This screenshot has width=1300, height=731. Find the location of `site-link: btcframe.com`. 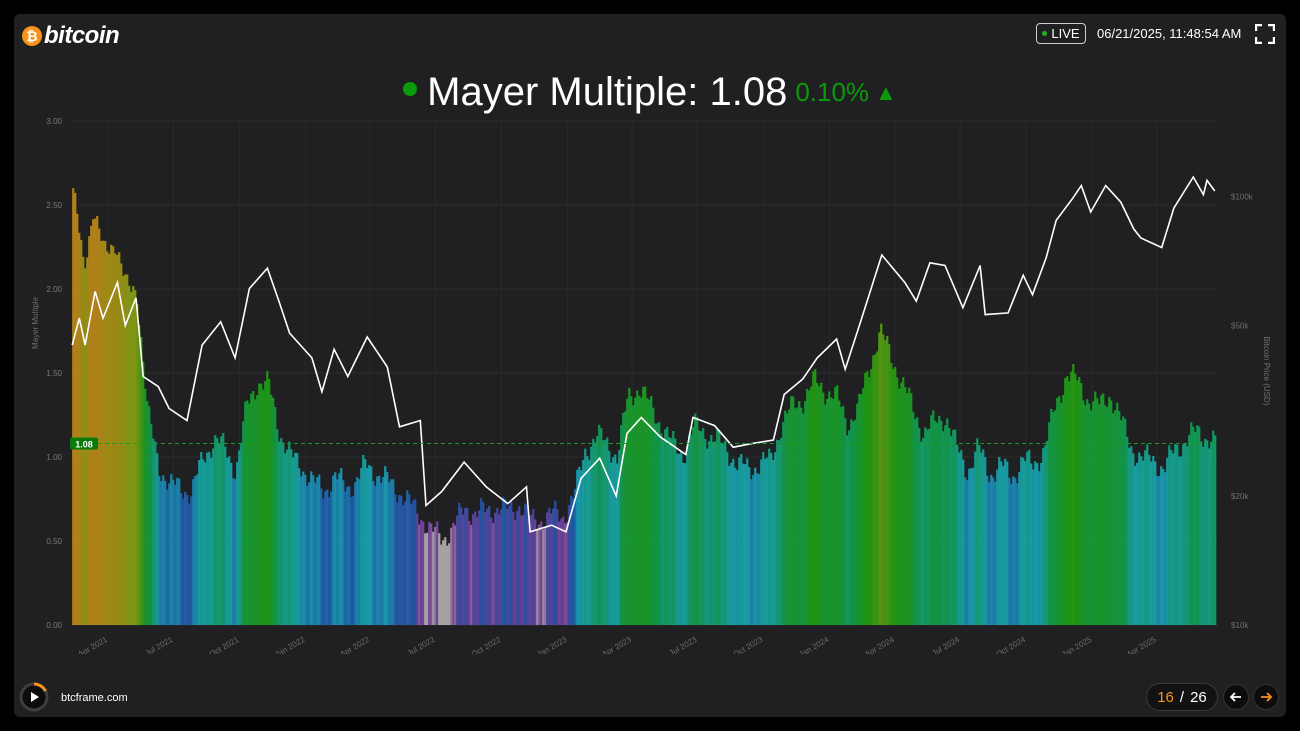

site-link: btcframe.com is located at coordinates (94, 698).